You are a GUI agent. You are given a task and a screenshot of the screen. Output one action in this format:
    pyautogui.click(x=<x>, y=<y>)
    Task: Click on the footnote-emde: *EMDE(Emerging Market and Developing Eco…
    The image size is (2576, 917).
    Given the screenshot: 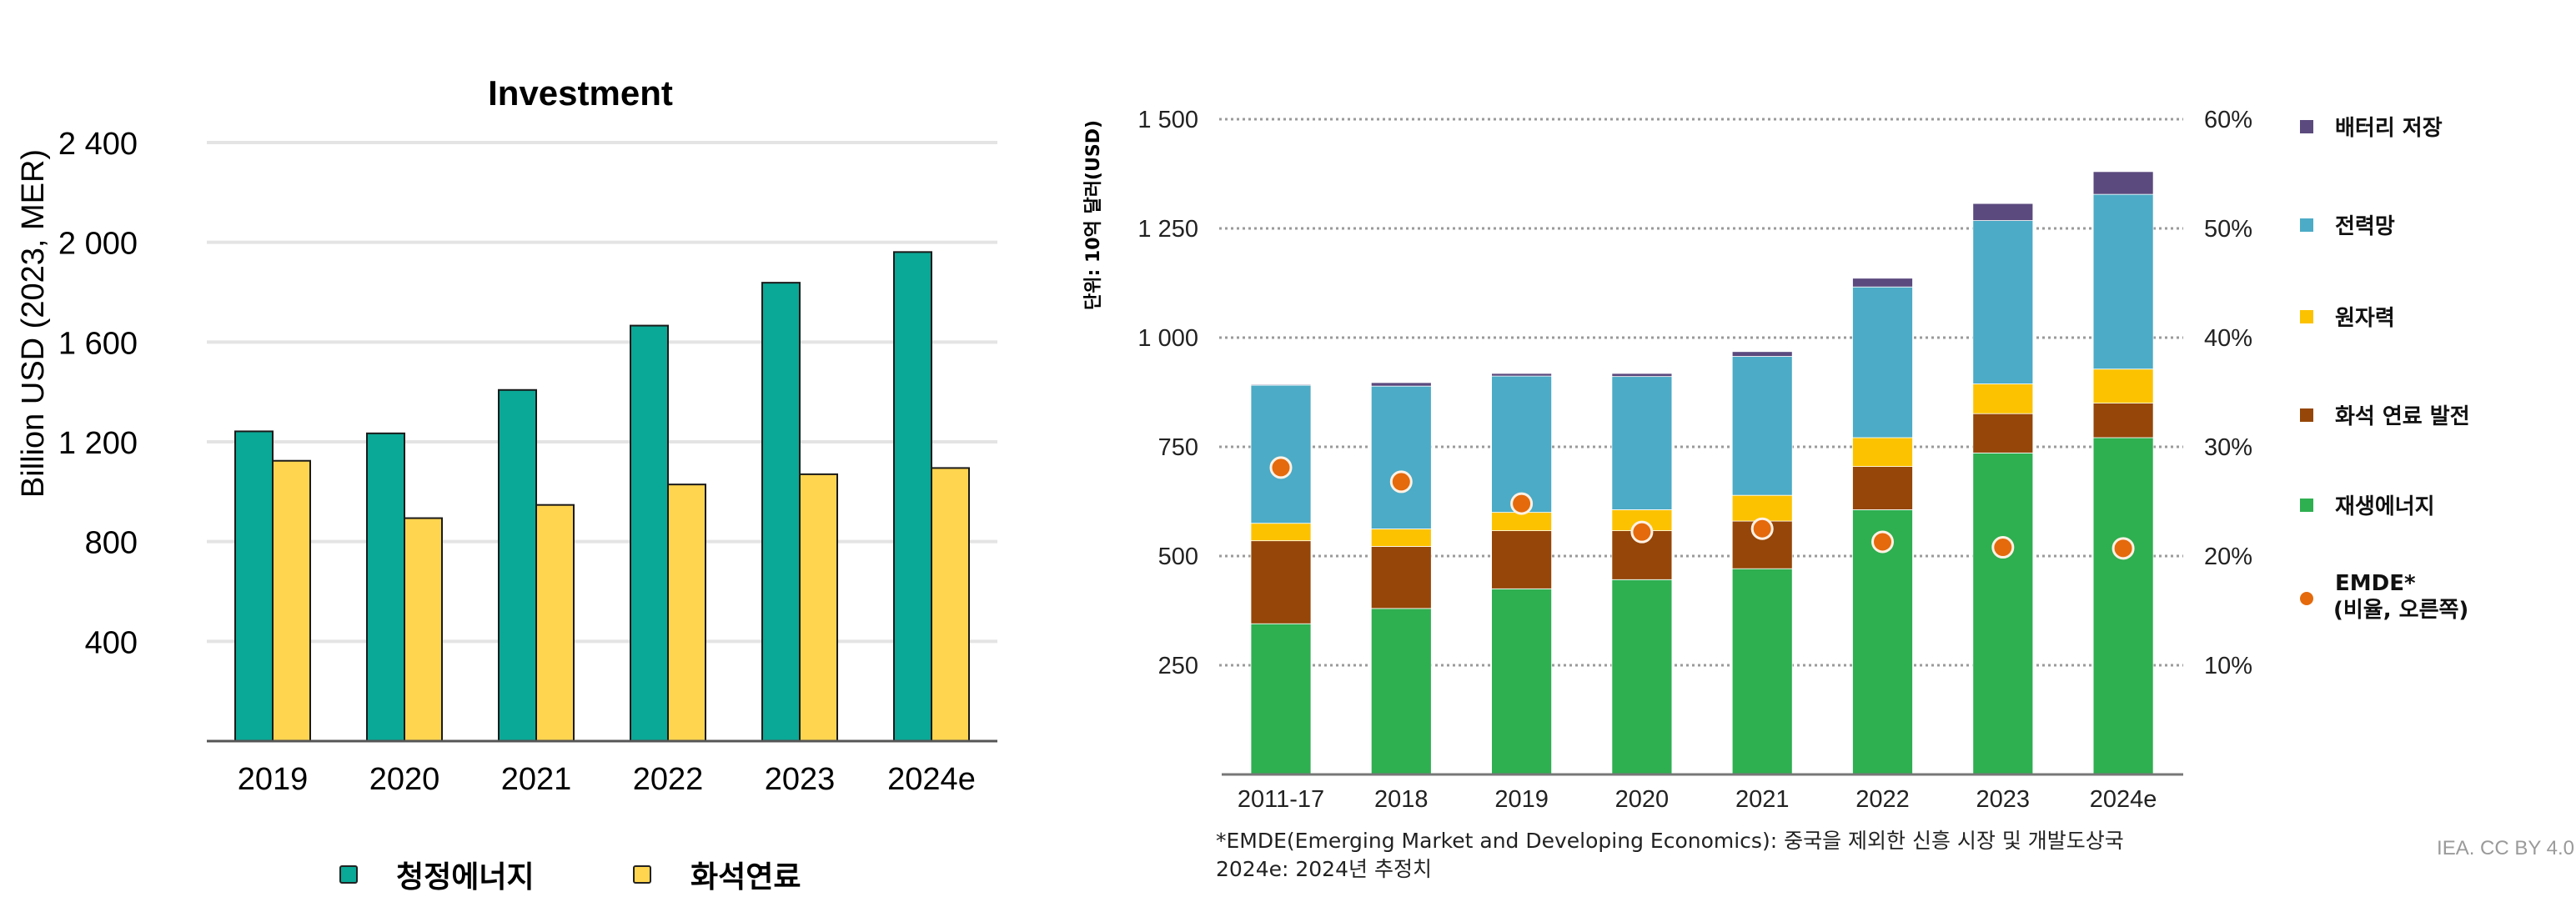 What is the action you would take?
    pyautogui.click(x=1670, y=841)
    